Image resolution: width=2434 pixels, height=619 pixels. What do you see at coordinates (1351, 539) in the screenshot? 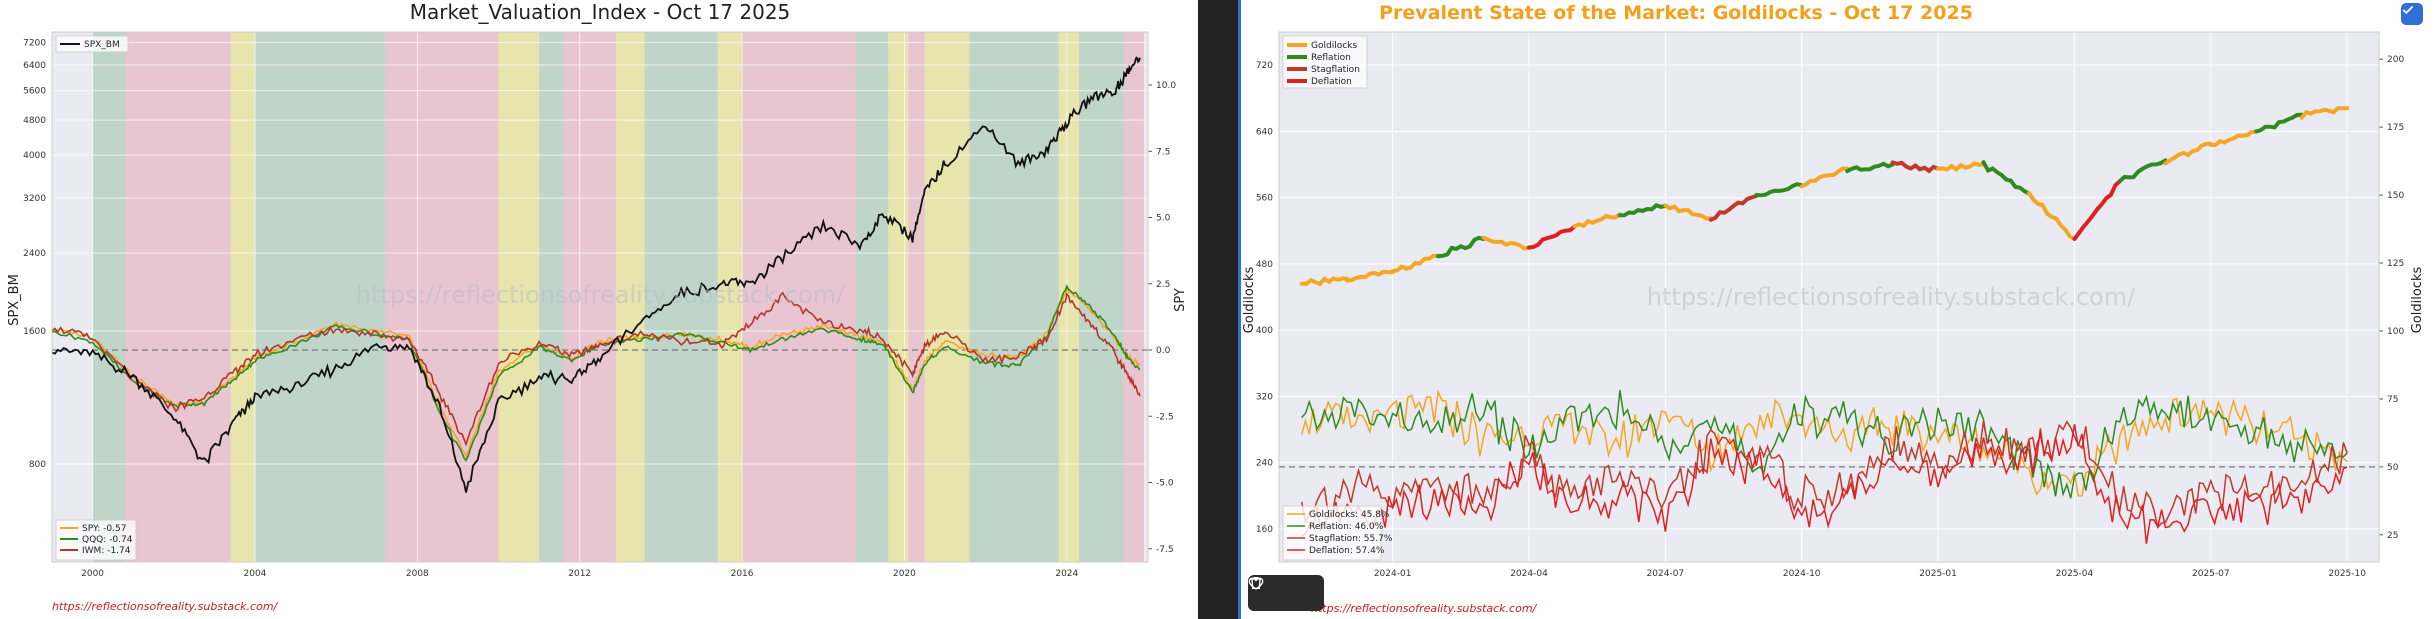
I see `legend-label: Stagflation: 55.7%` at bounding box center [1351, 539].